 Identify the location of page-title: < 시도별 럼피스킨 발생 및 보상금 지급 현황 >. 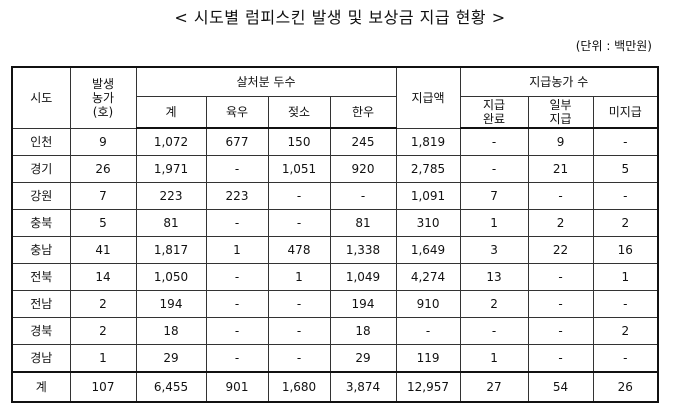
(340, 17).